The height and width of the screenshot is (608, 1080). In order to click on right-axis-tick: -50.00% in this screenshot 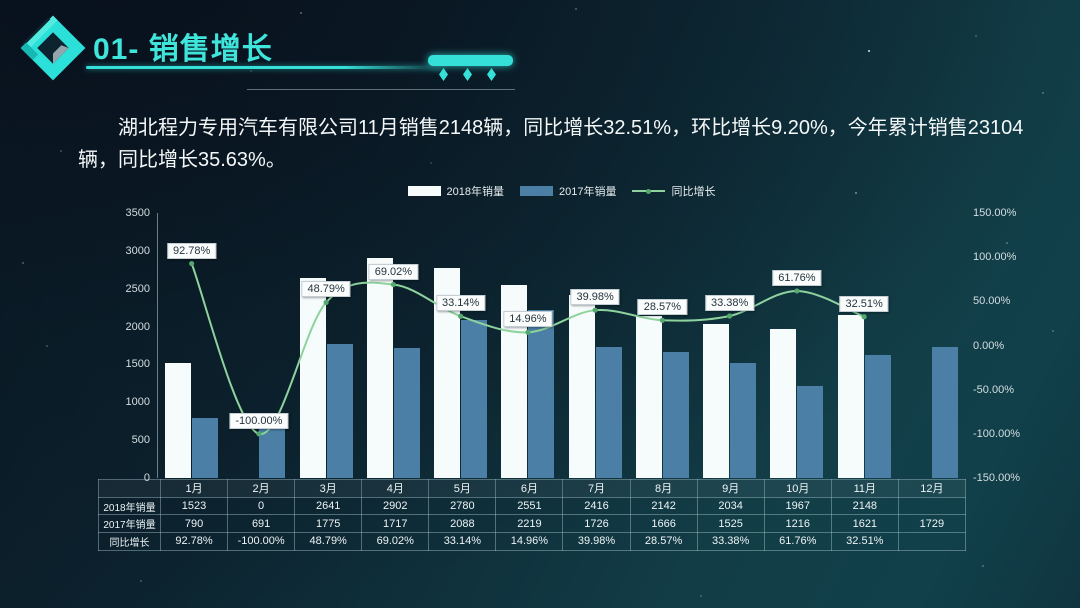, I will do `click(993, 389)`.